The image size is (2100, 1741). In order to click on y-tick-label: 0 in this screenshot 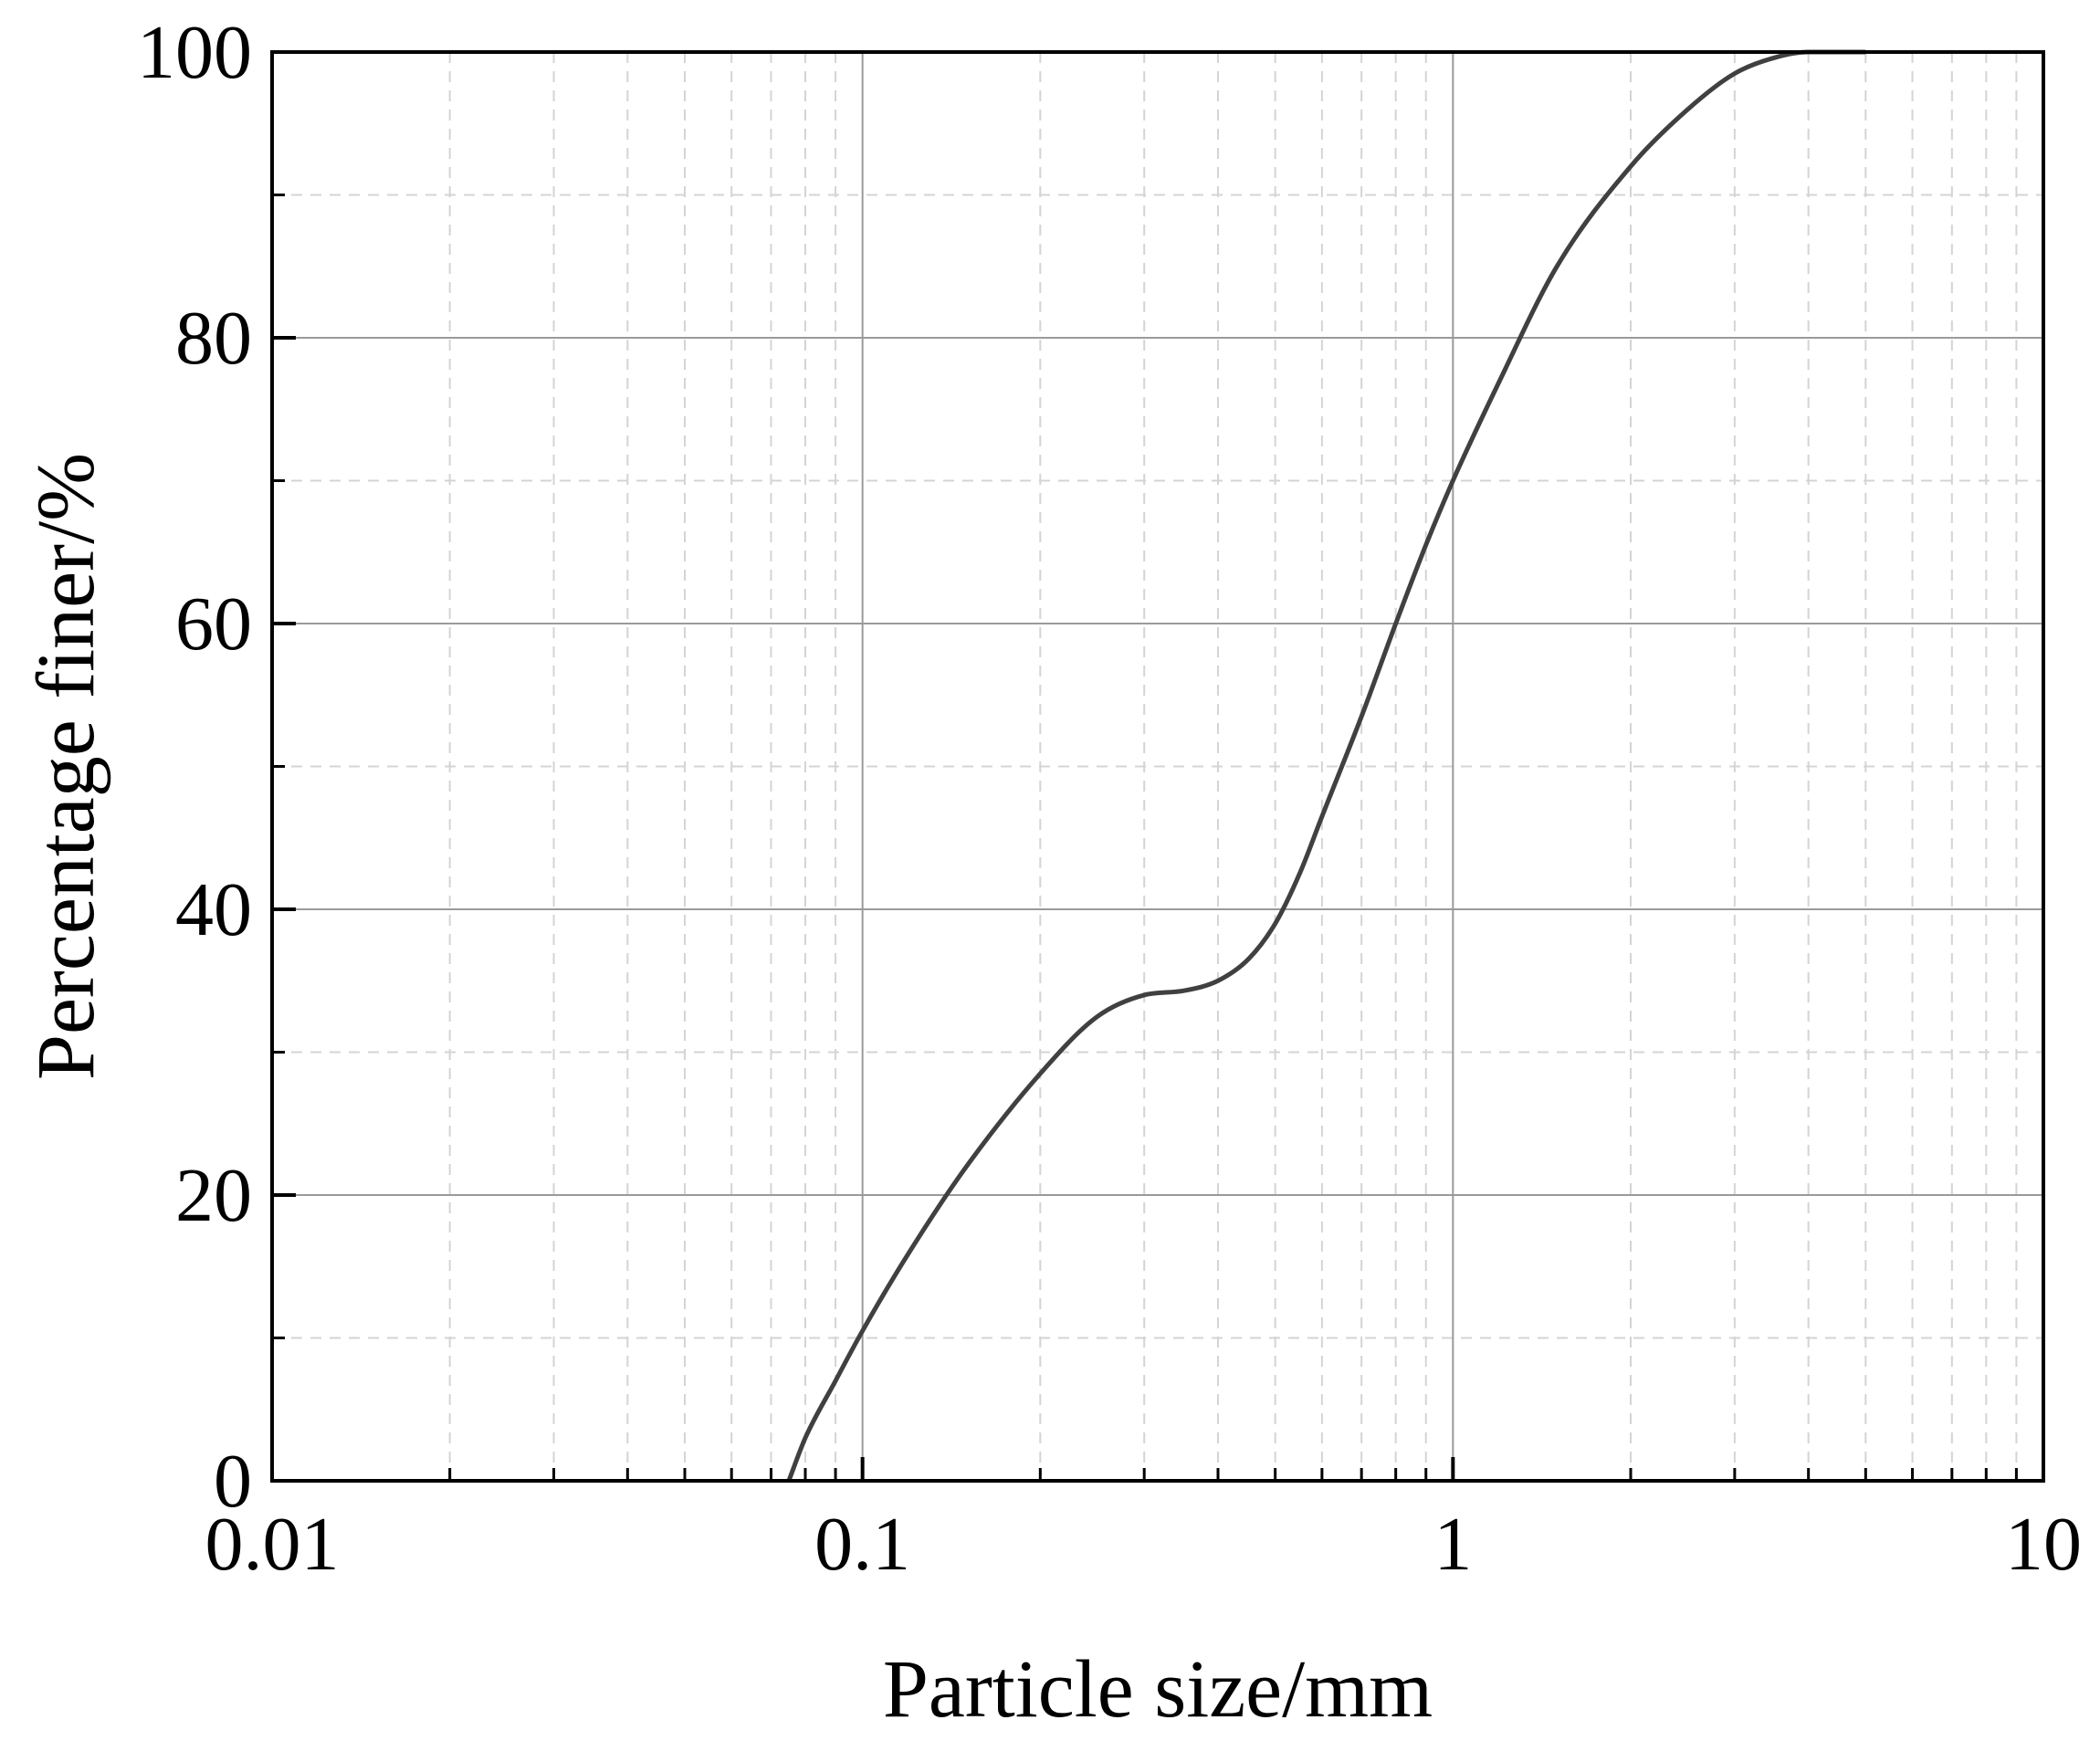, I will do `click(233, 1481)`.